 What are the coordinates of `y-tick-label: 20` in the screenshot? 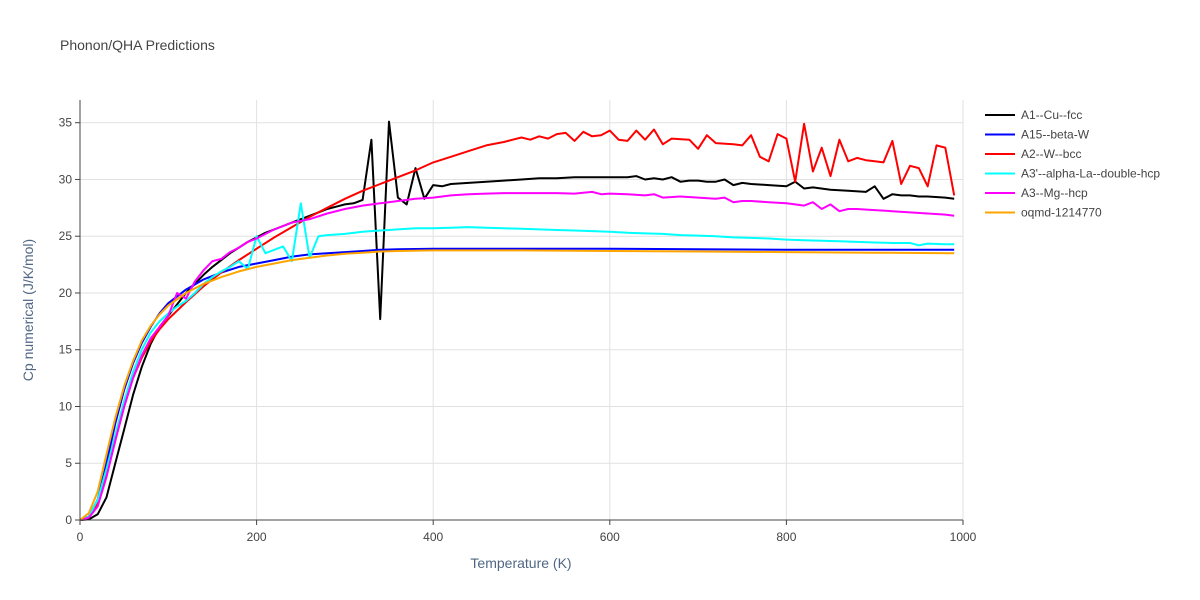 It's located at (66, 293).